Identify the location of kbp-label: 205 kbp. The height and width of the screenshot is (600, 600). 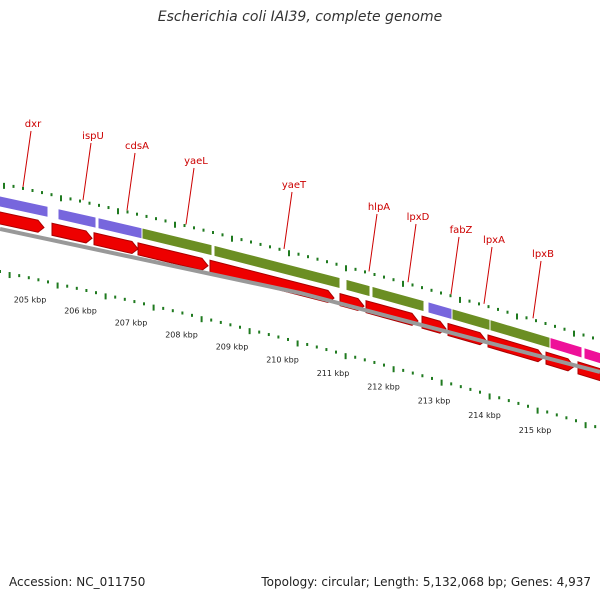
(30, 299).